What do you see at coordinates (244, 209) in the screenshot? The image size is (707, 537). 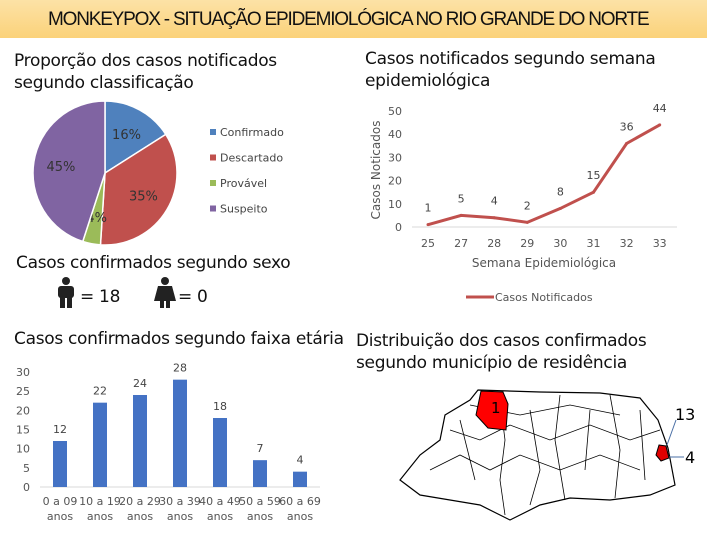 I see `legend-label-suspeito: Suspeito` at bounding box center [244, 209].